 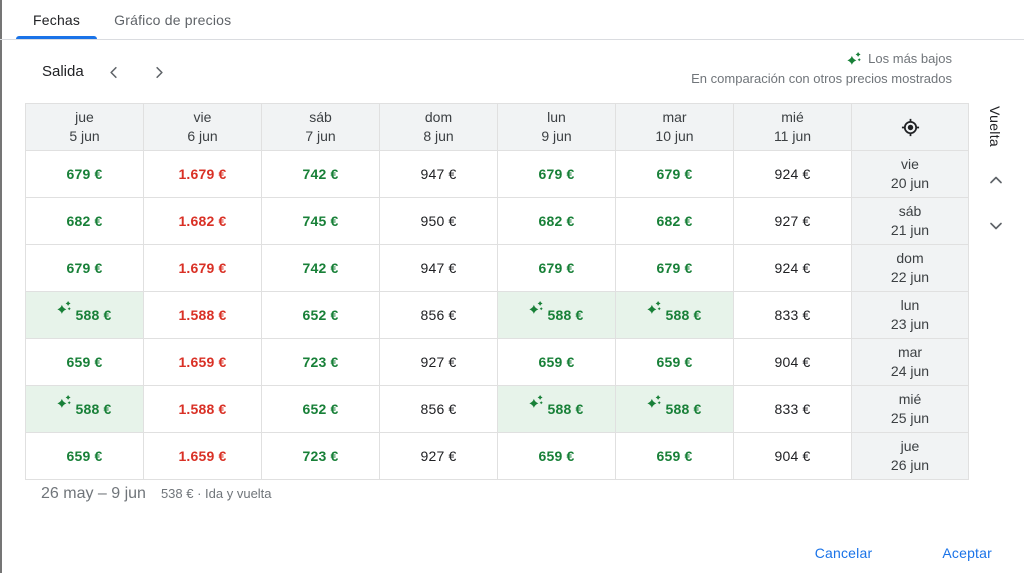 I want to click on price-cell: 950 €, so click(x=439, y=221).